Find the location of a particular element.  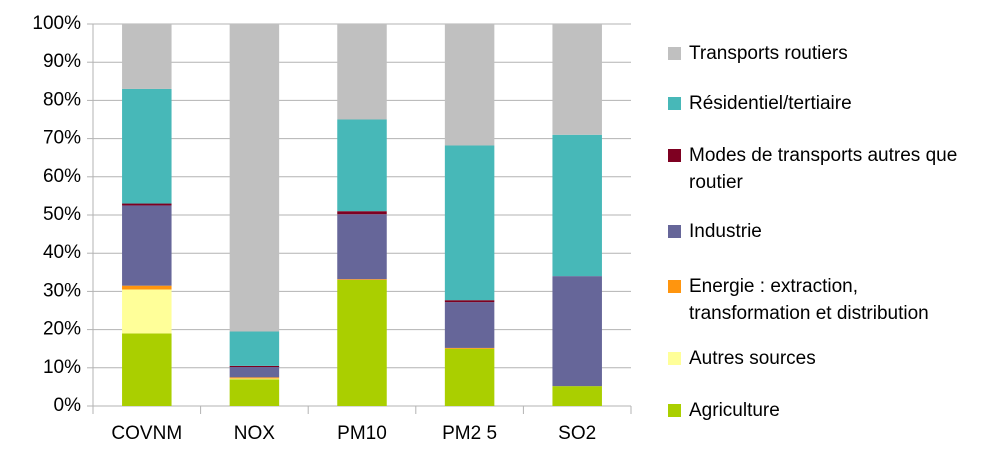

legend-item: Agriculture is located at coordinates (818, 410).